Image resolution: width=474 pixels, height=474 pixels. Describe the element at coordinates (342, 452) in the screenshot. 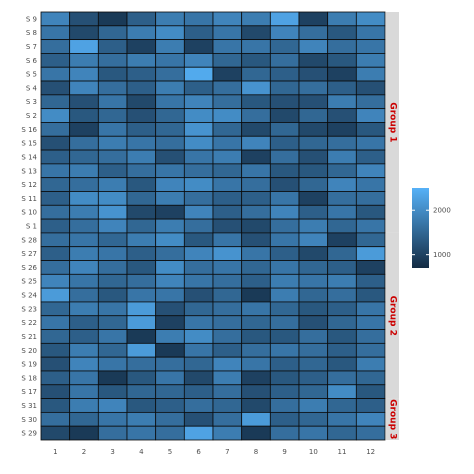

I see `x-tick-label: 11` at that location.